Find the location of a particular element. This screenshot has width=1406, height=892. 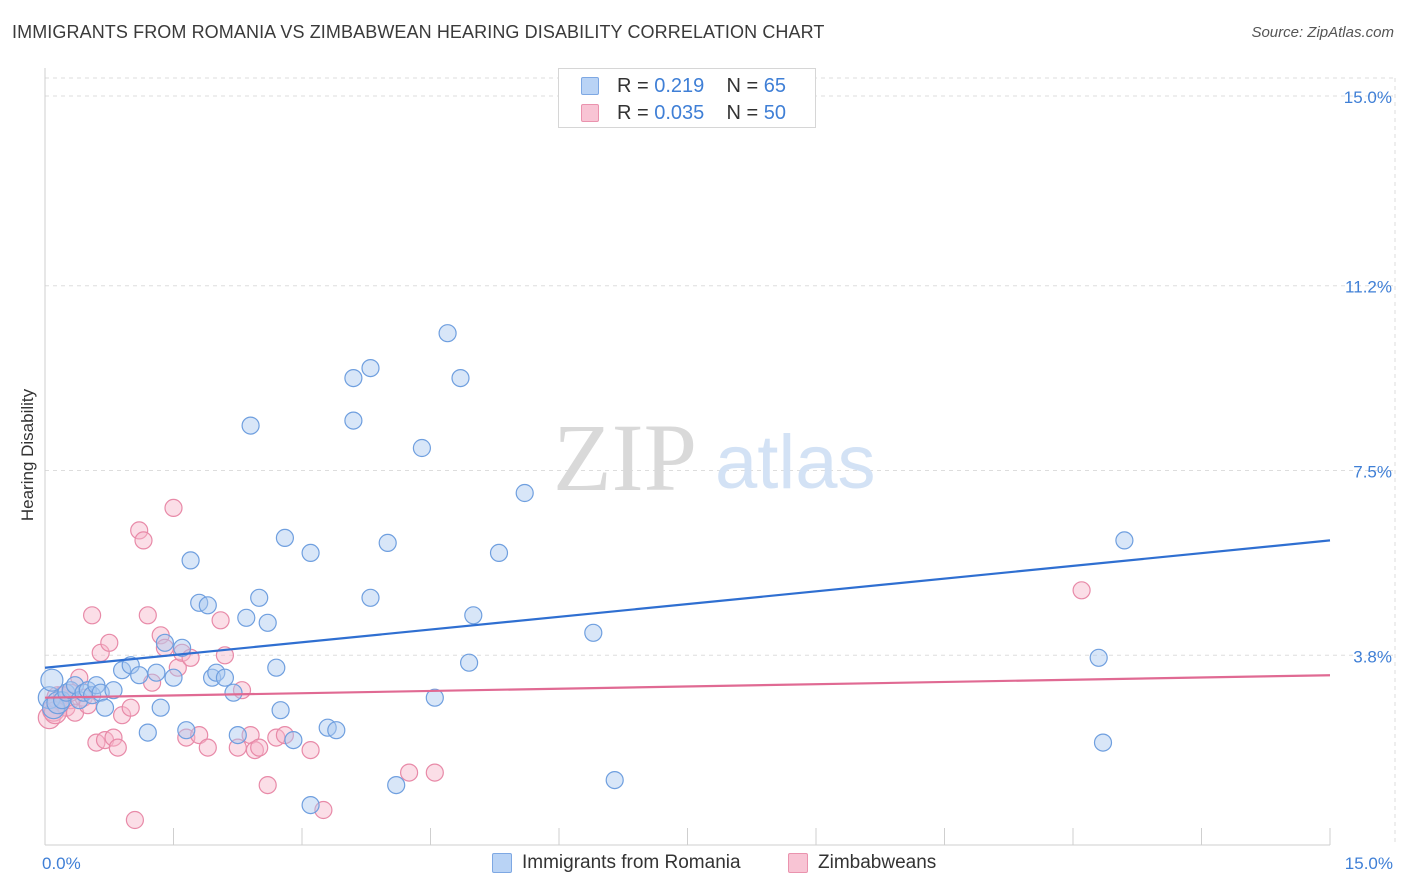

watermark-zip: ZIP is located at coordinates (625, 457).